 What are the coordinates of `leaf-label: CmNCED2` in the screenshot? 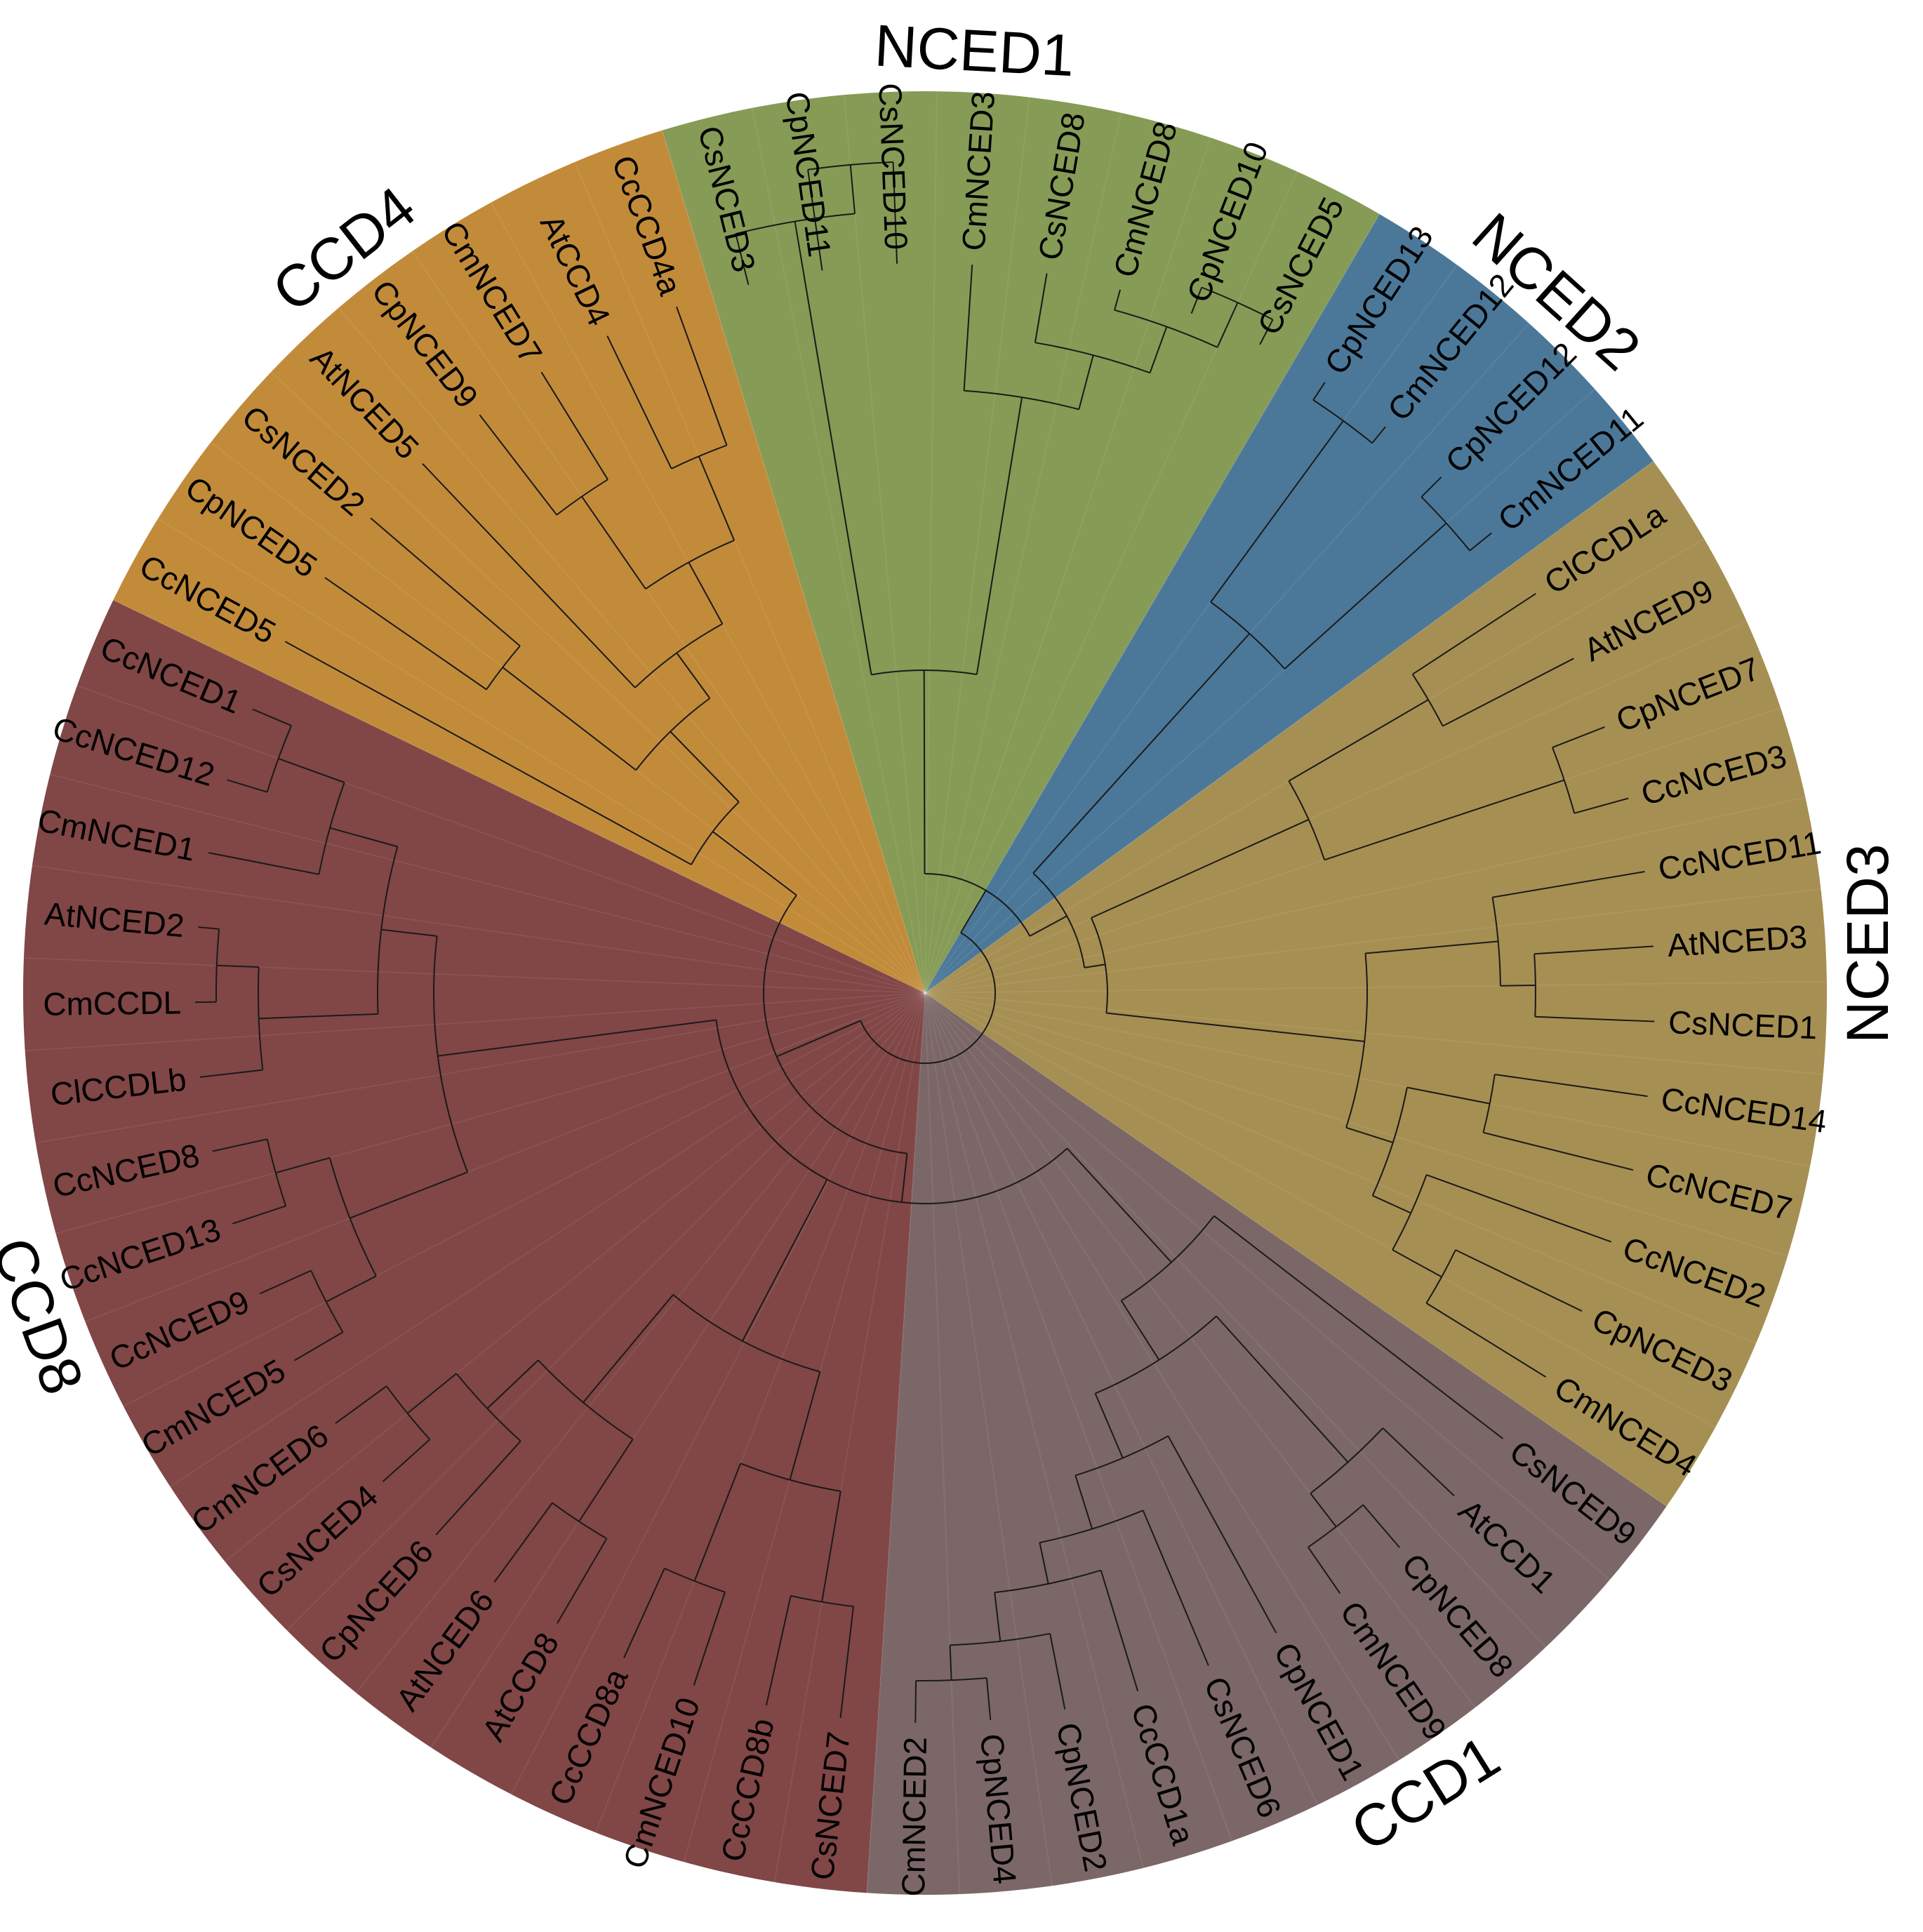 It's located at (914, 1817).